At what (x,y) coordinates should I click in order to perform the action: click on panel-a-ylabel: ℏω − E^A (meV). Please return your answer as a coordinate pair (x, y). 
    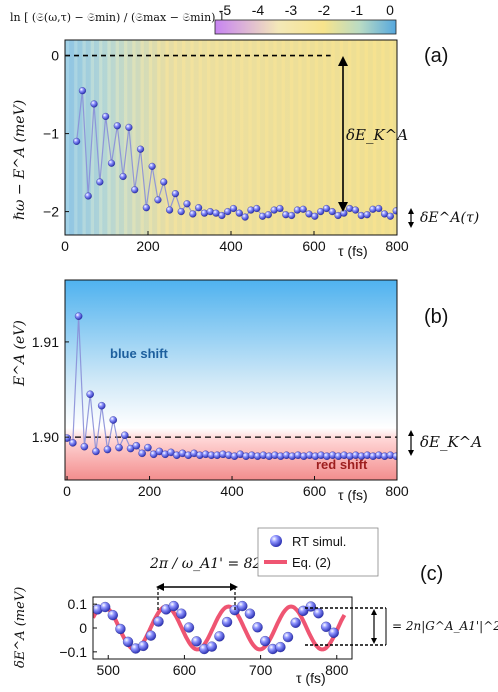
    Looking at the image, I should click on (20, 160).